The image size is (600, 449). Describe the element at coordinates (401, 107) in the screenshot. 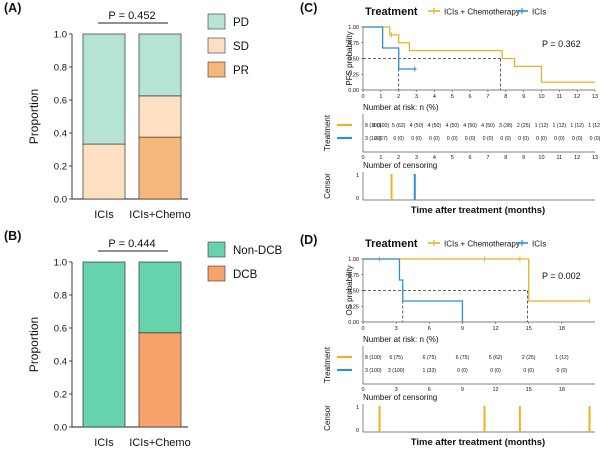

I see `risk-table-title: Number at risk: n (%)` at that location.